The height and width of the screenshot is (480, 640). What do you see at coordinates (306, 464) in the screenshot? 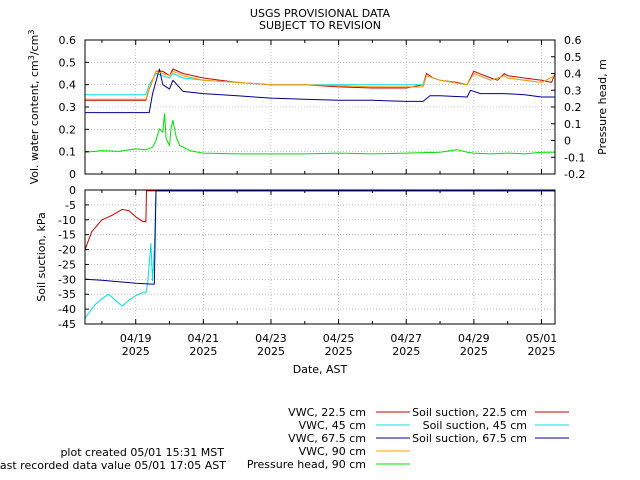
I see `legend-label: Pressure head, 90 cm` at bounding box center [306, 464].